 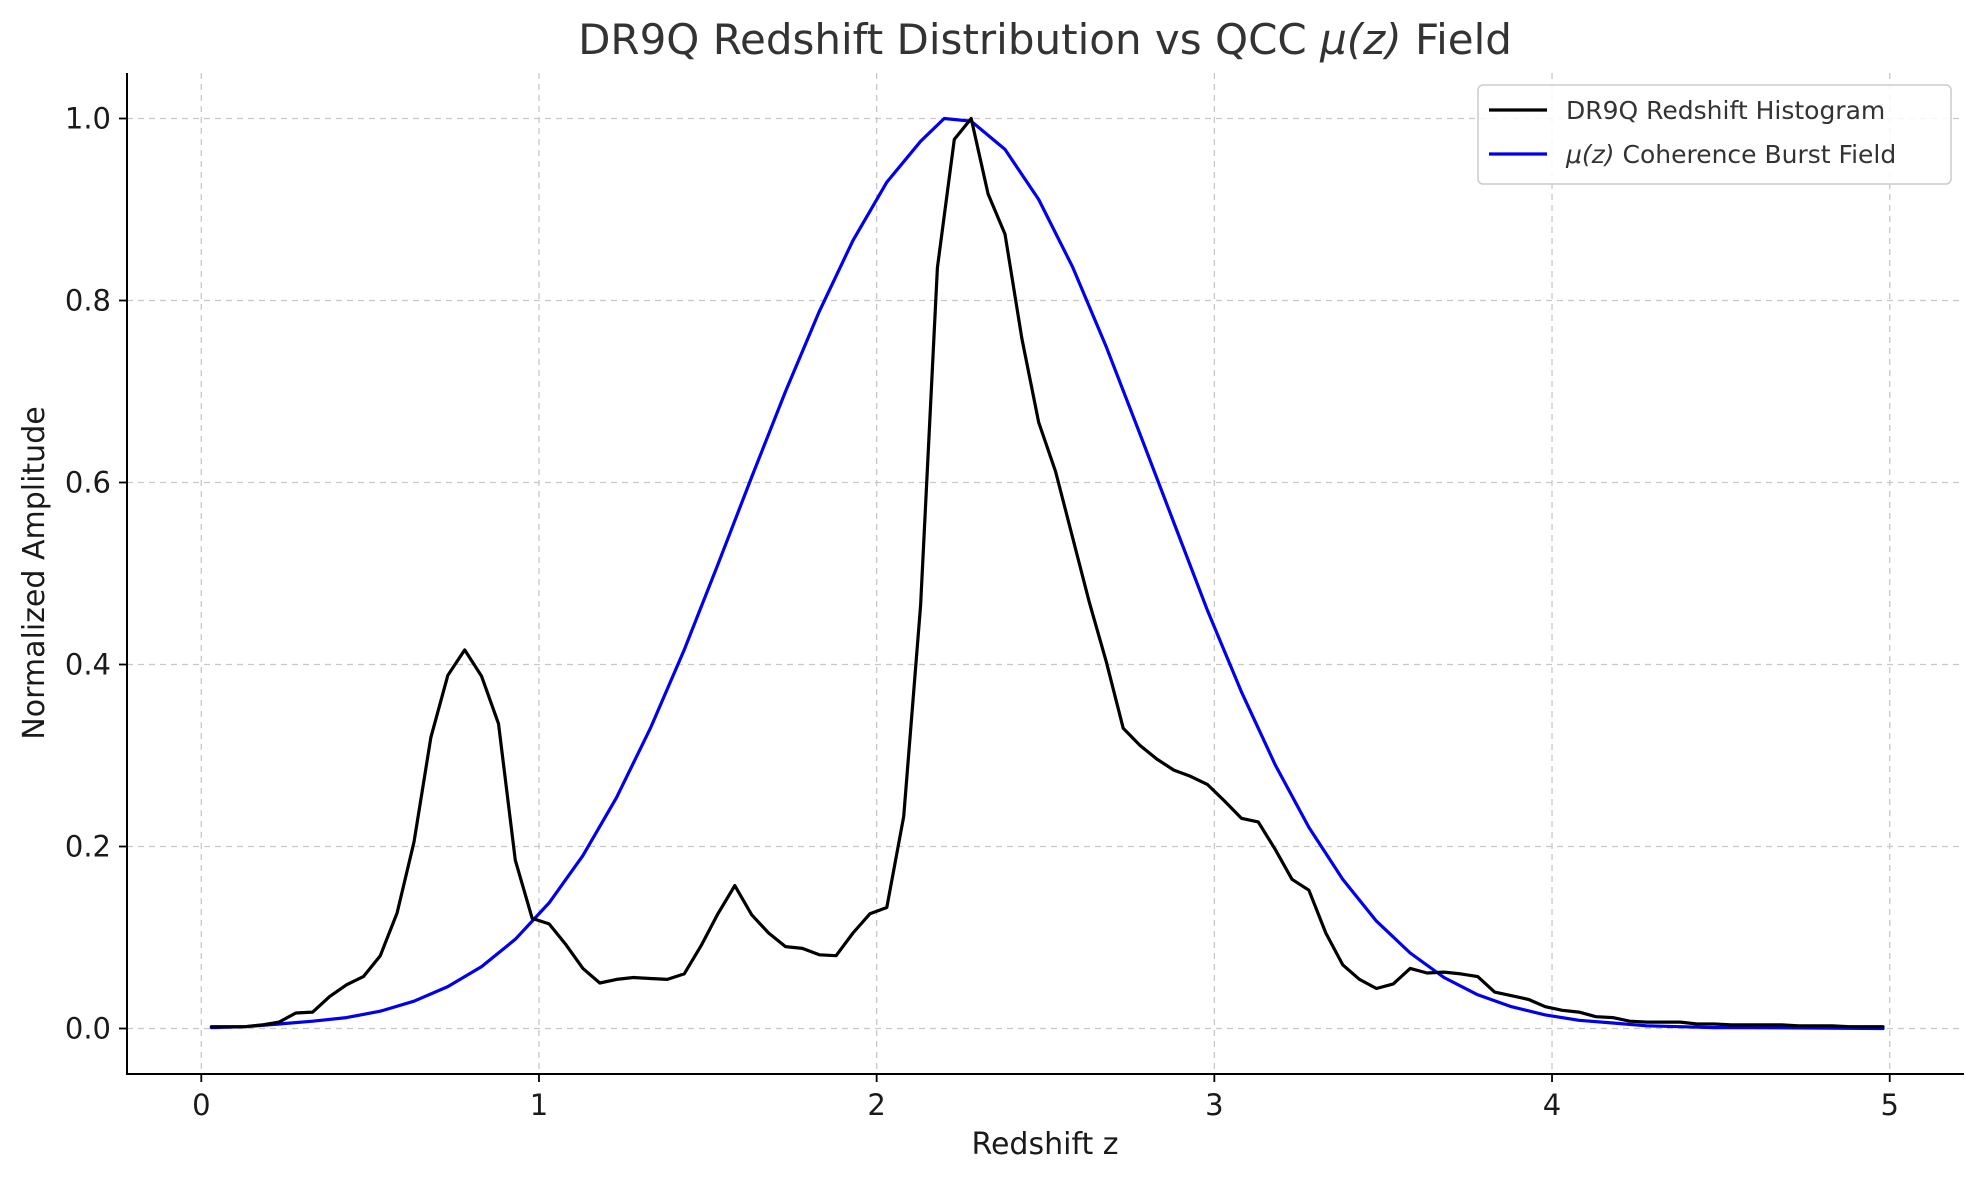 What do you see at coordinates (88, 847) in the screenshot?
I see `y-tick-label: 0.2` at bounding box center [88, 847].